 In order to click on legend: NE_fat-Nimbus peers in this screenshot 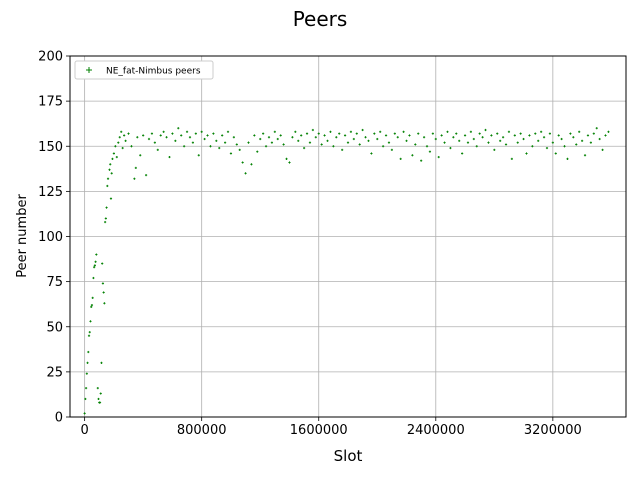, I will do `click(144, 70)`.